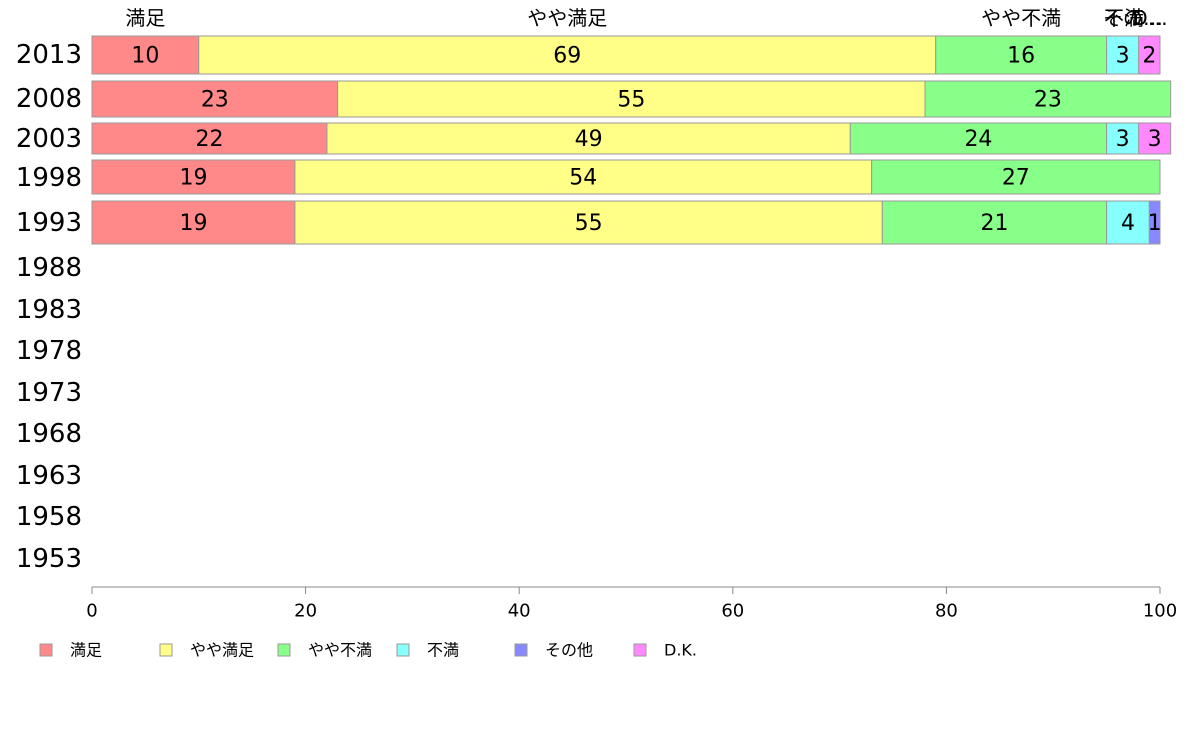 The width and height of the screenshot is (1188, 736). What do you see at coordinates (631, 604) in the screenshot?
I see `x-axis: 0 20 40 60 80 100` at bounding box center [631, 604].